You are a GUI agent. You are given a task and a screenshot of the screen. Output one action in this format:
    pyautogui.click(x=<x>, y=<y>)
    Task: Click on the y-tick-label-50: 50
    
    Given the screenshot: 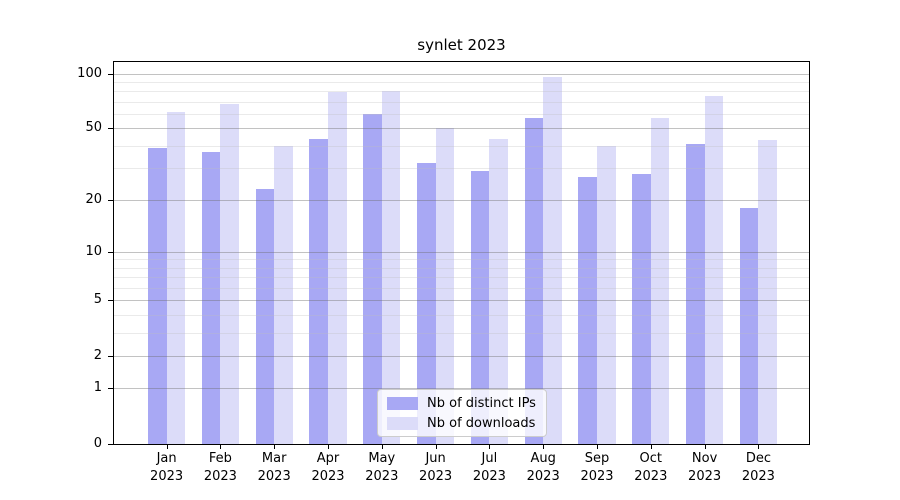 What is the action you would take?
    pyautogui.click(x=93, y=128)
    